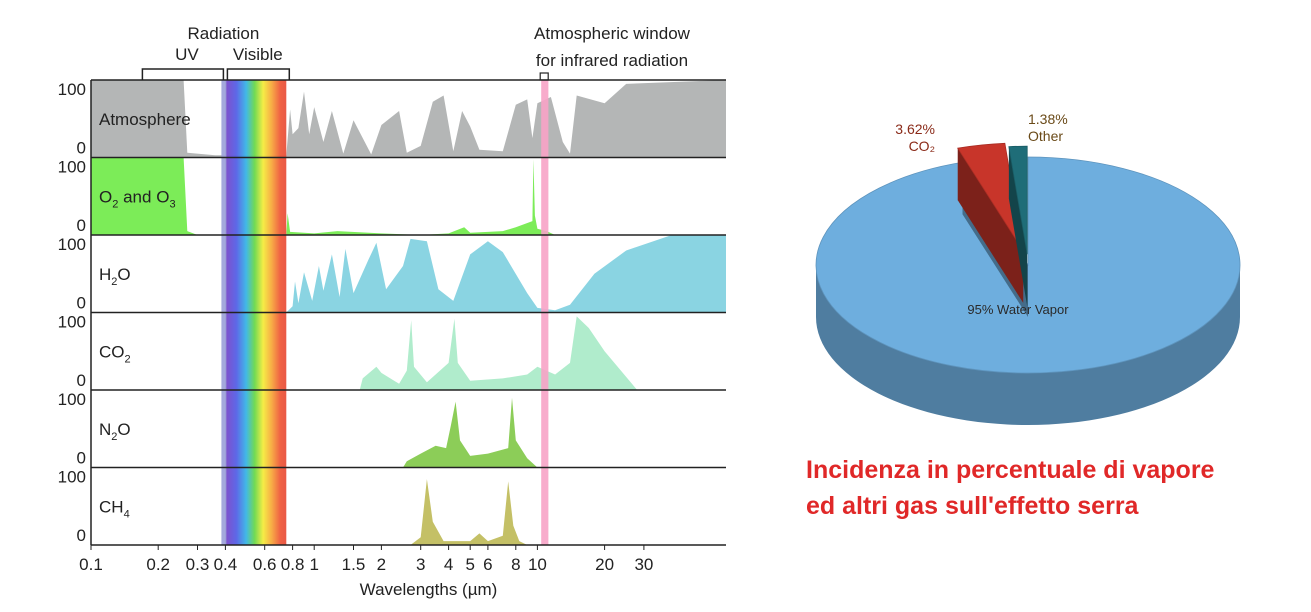 The height and width of the screenshot is (612, 1311). What do you see at coordinates (223, 33) in the screenshot?
I see `radiation-label: Radiation` at bounding box center [223, 33].